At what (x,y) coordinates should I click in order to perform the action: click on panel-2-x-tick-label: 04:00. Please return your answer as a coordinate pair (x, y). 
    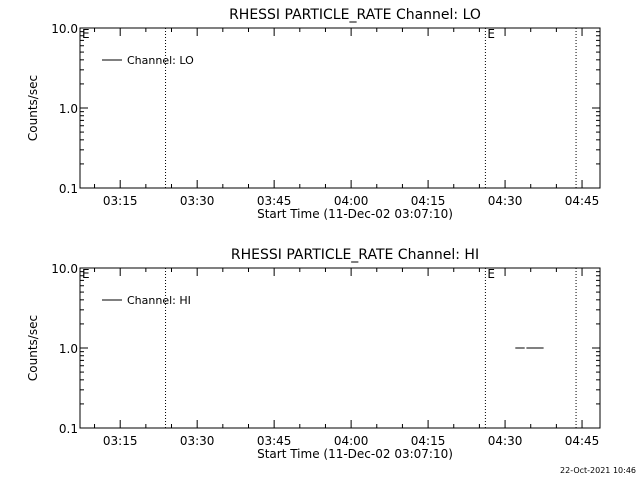
    Looking at the image, I should click on (351, 441).